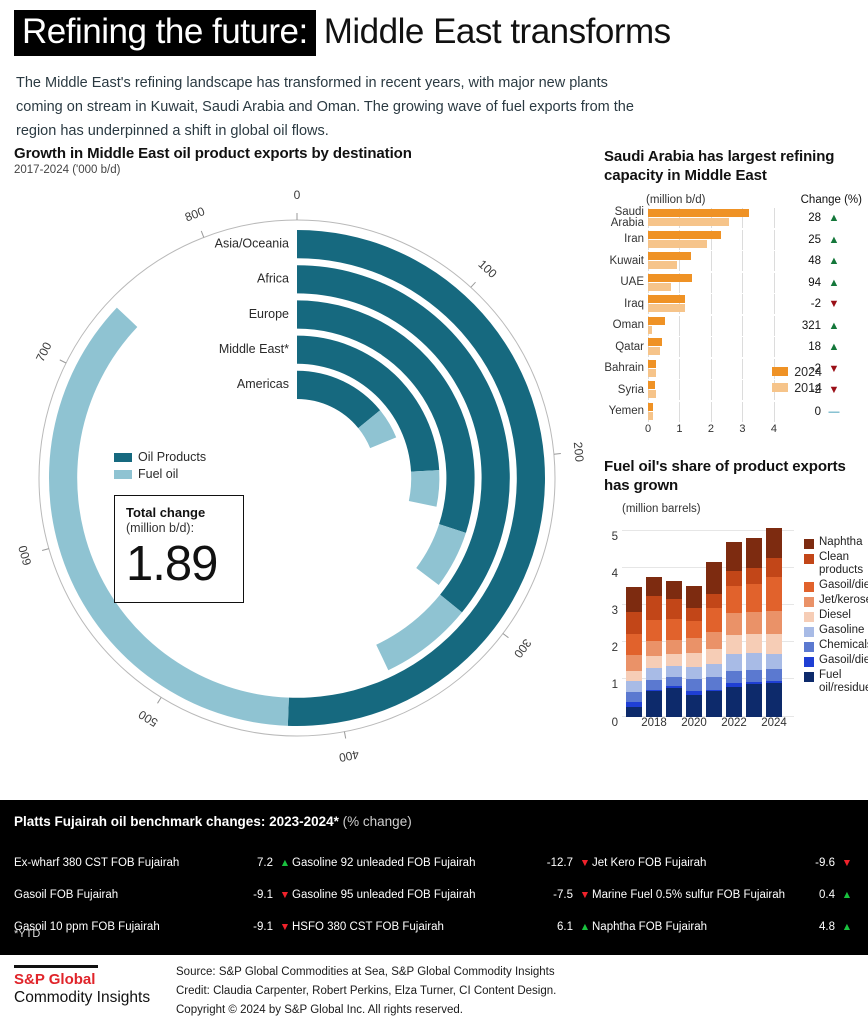 Image resolution: width=868 pixels, height=1024 pixels. Describe the element at coordinates (66, 895) in the screenshot. I see `benchmark-name: Gasoil FOB Fujairah` at that location.